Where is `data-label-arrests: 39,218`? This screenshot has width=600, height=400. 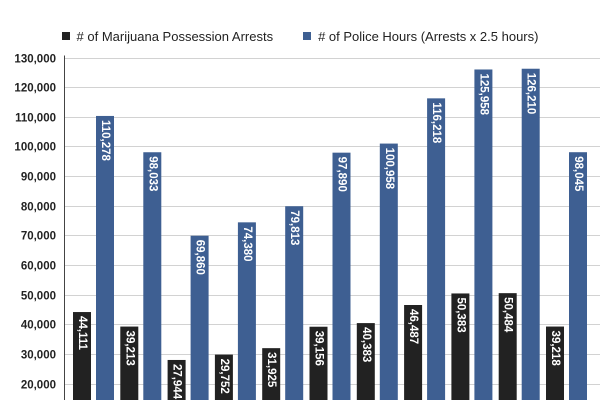
data-label-arrests: 39,218 is located at coordinates (555, 349).